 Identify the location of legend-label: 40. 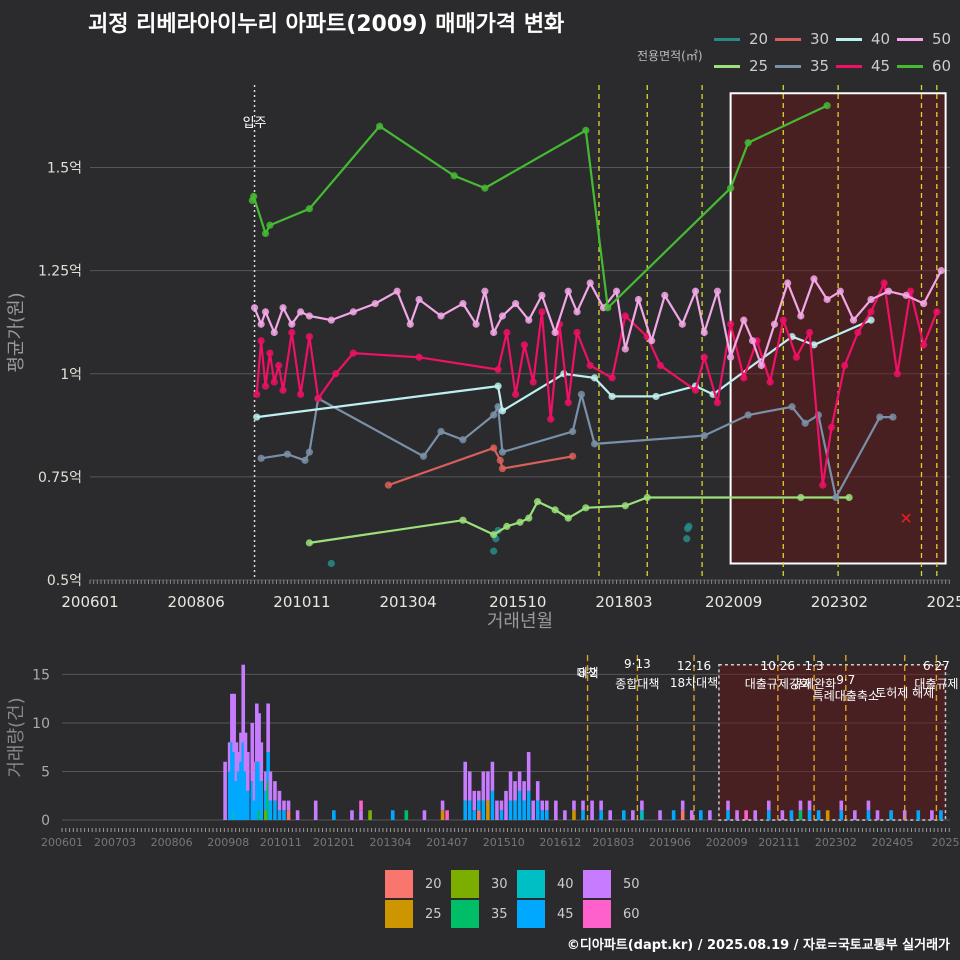
(565, 884).